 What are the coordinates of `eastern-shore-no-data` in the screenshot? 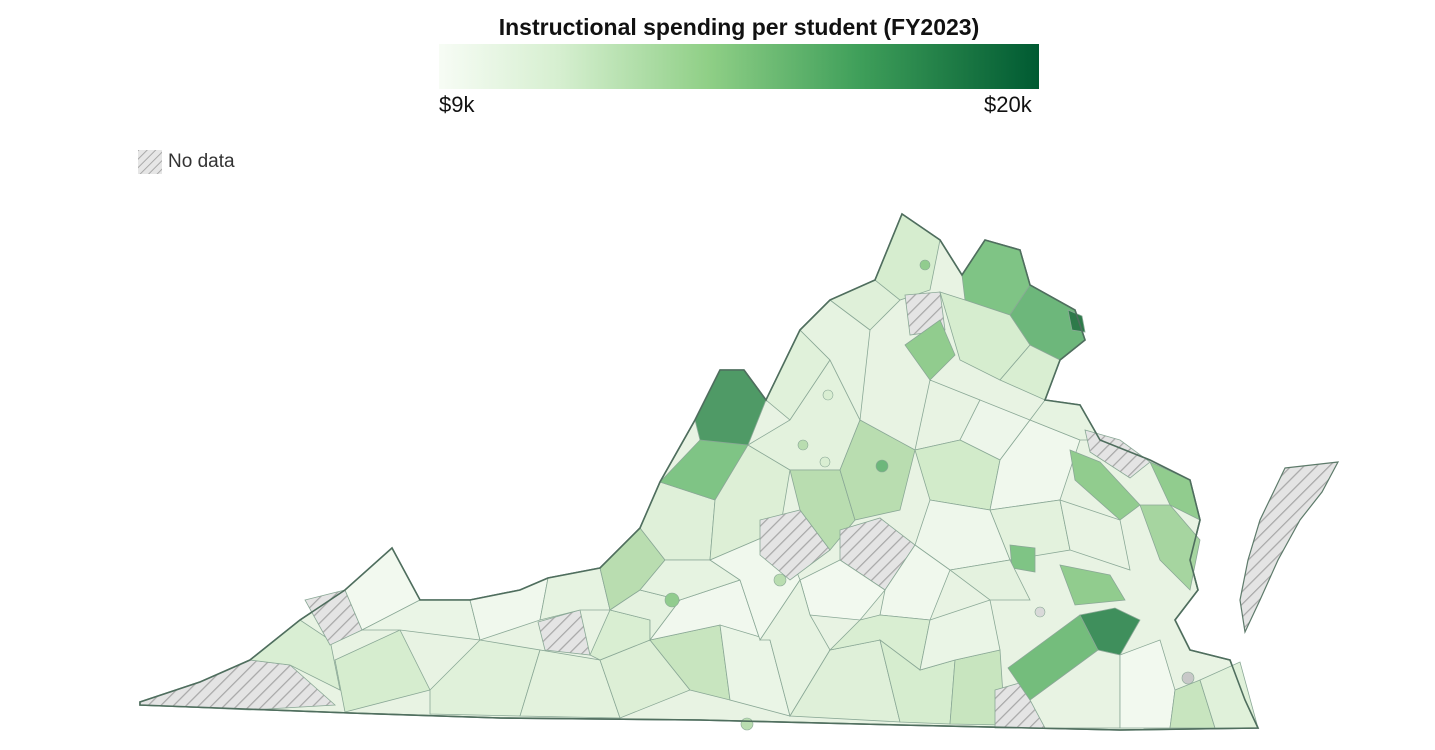 It's located at (1289, 548).